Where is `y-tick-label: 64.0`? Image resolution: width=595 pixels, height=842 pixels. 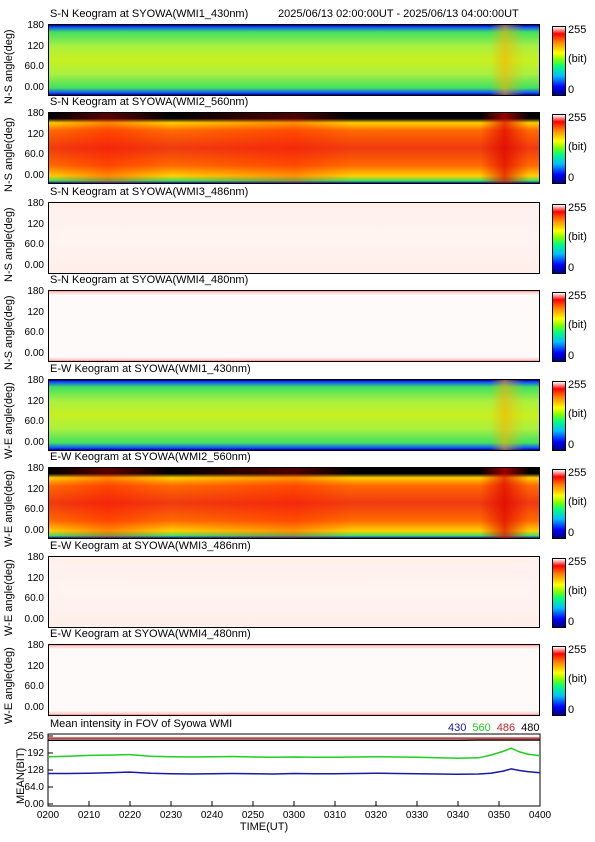
y-tick-label: 64.0 is located at coordinates (35, 787).